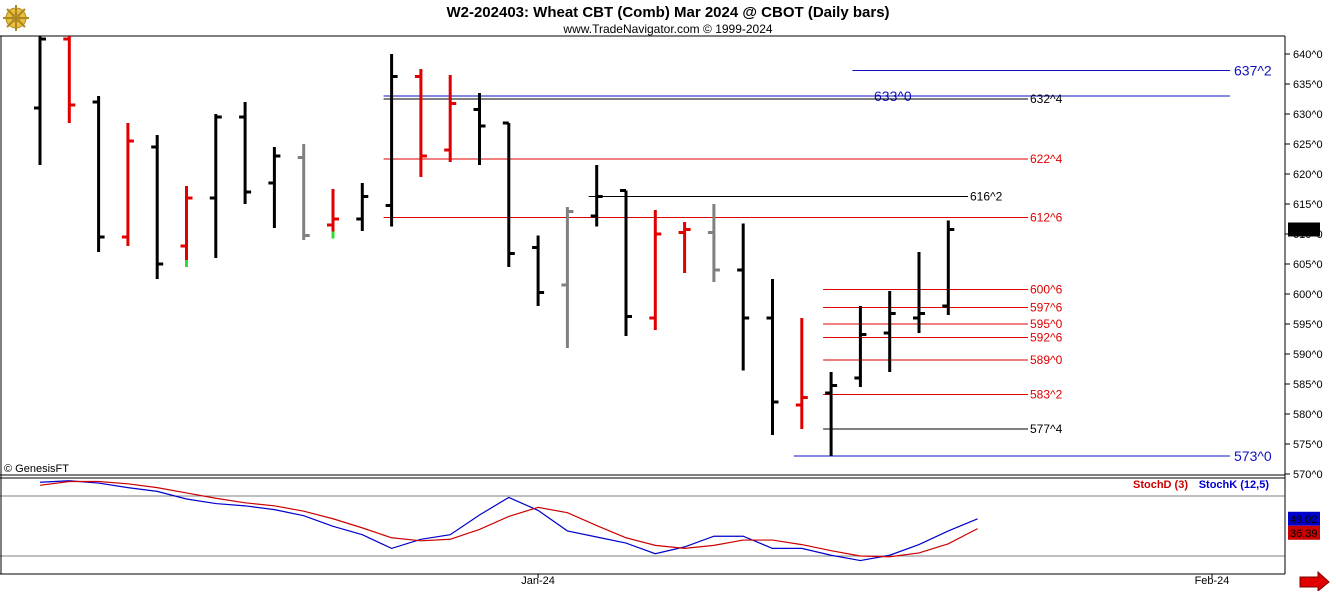 The height and width of the screenshot is (596, 1336). What do you see at coordinates (1046, 429) in the screenshot?
I see `level-label: 577^4` at bounding box center [1046, 429].